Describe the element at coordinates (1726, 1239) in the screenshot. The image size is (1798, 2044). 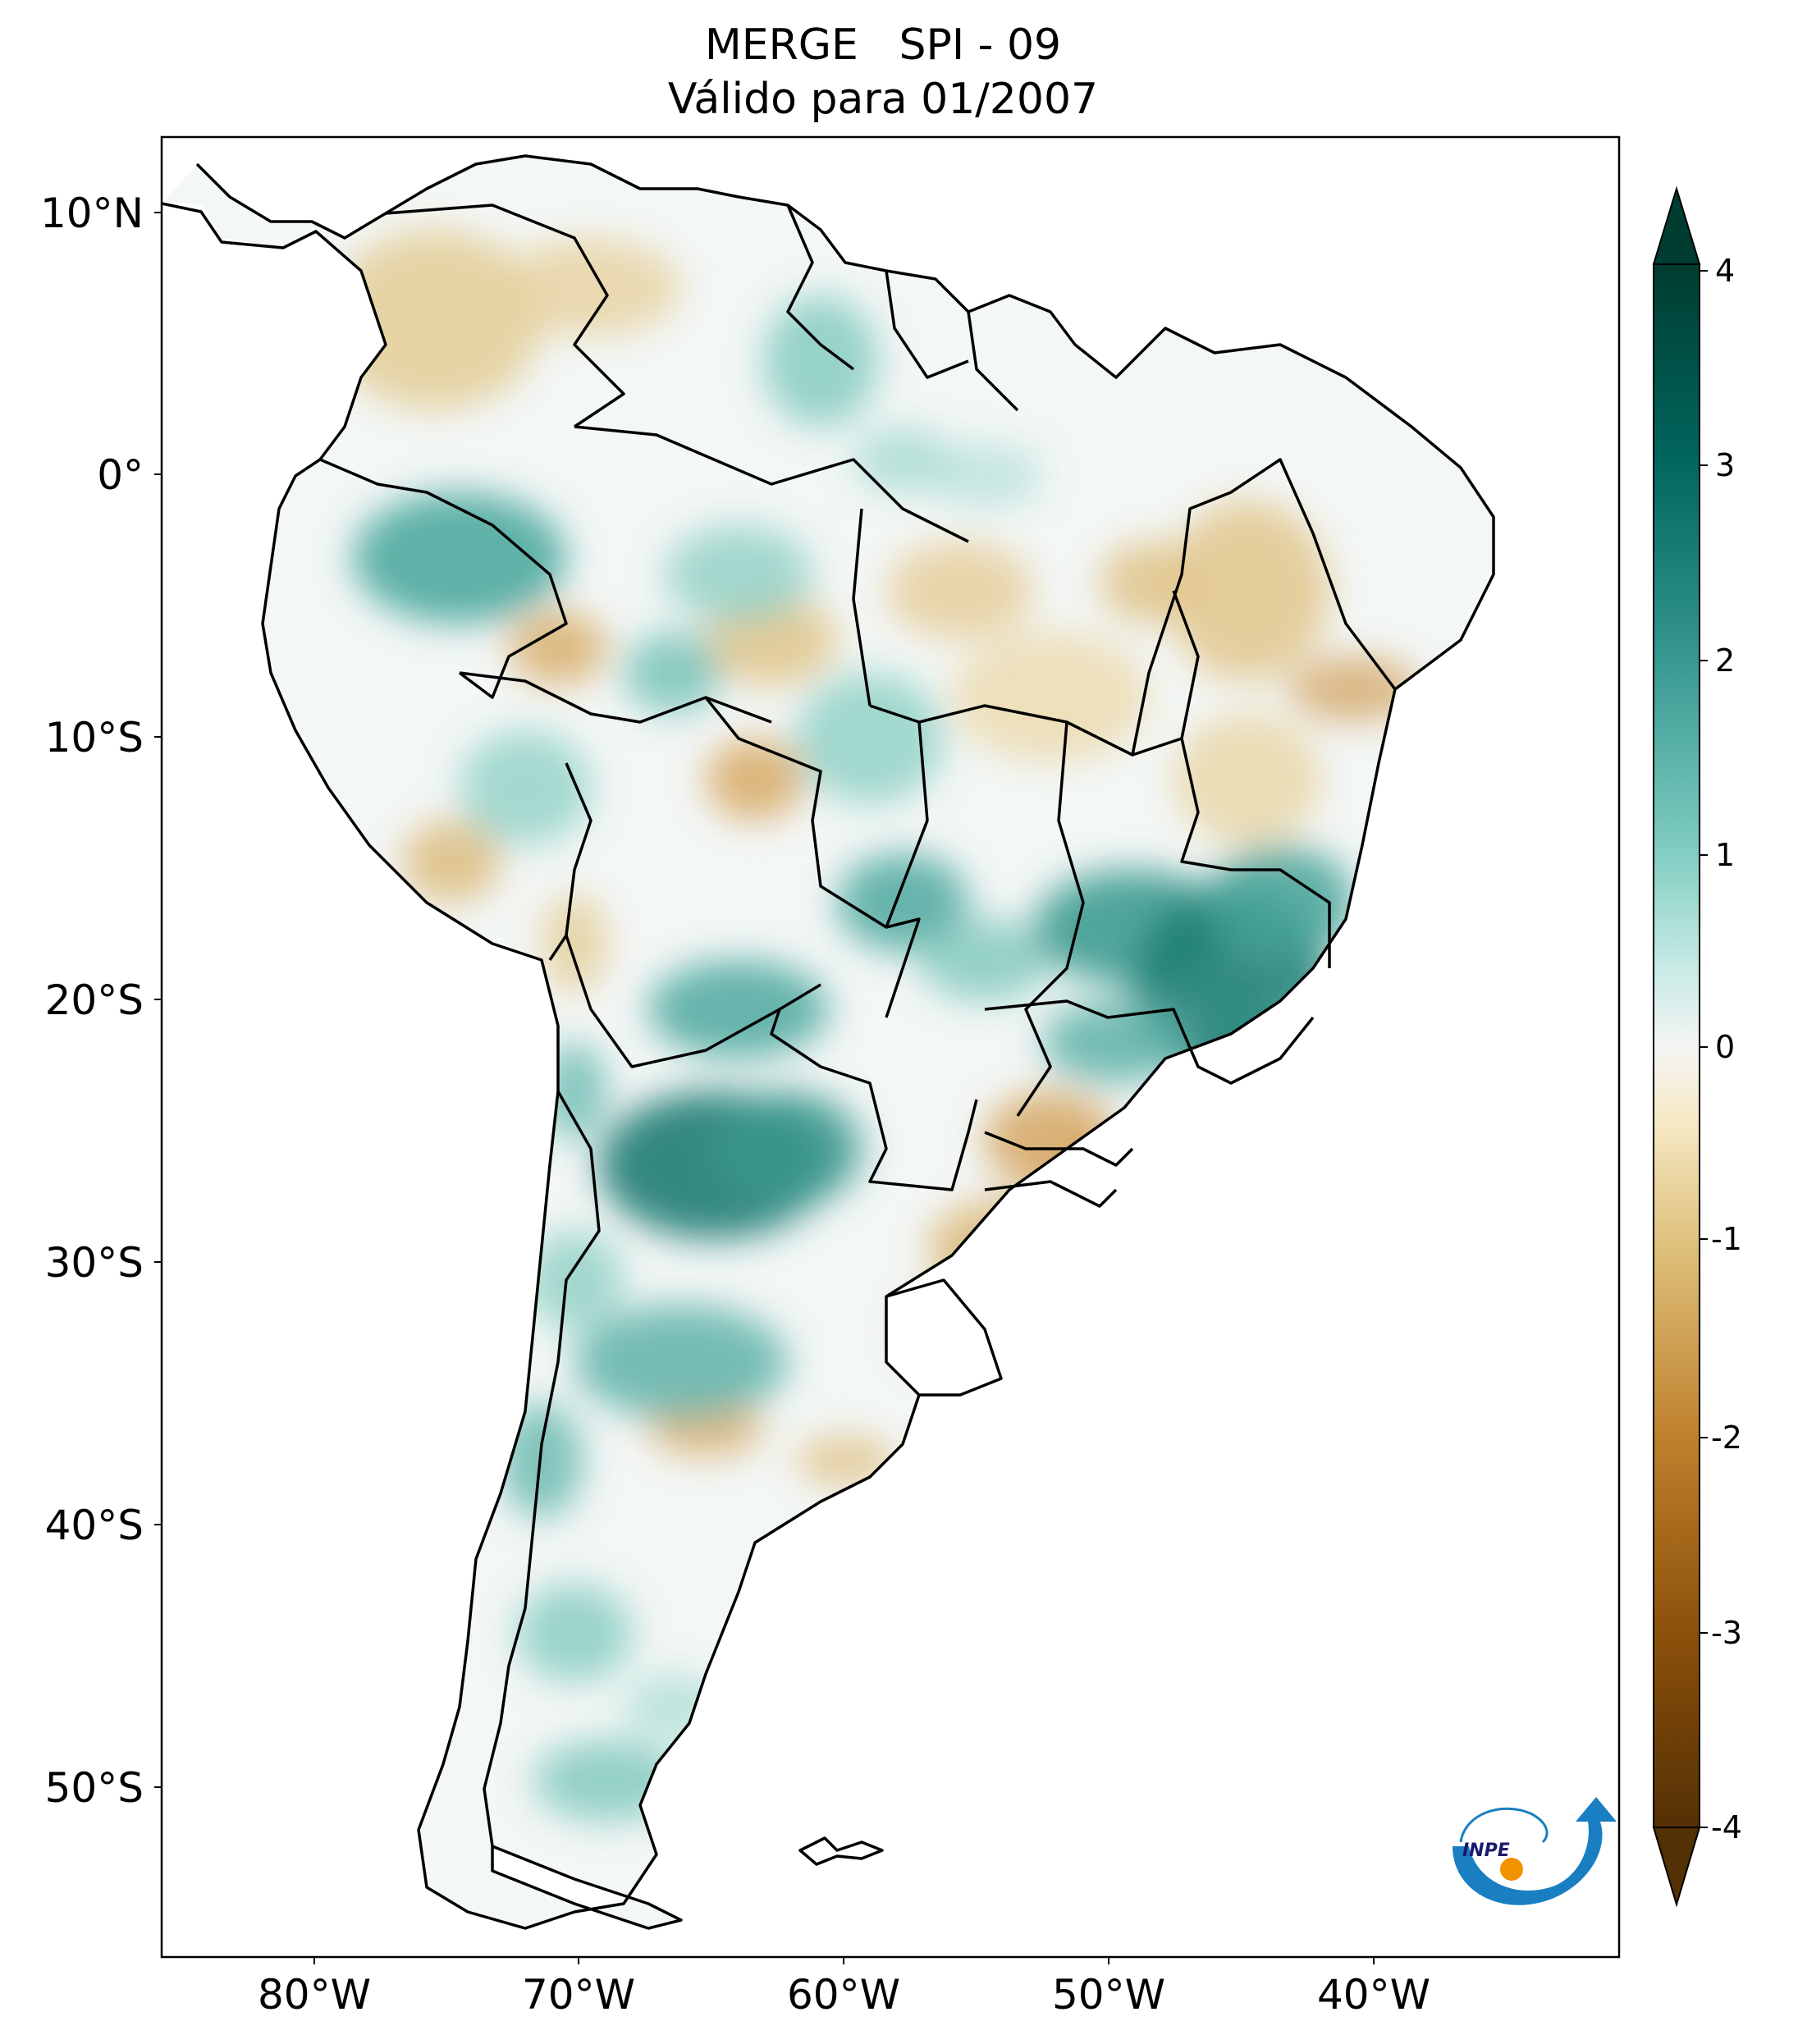
I see `colorbar-label-neg1: -1` at that location.